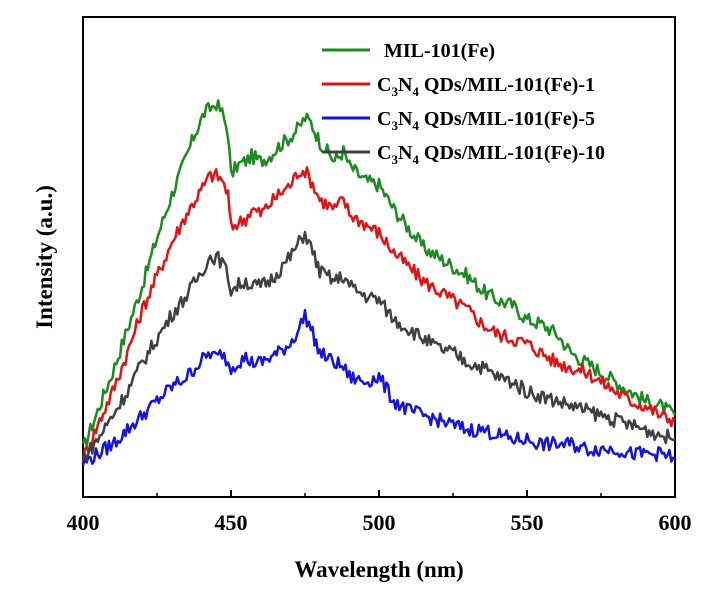 The width and height of the screenshot is (717, 592). Describe the element at coordinates (379, 522) in the screenshot. I see `x-tick-label: 500` at that location.